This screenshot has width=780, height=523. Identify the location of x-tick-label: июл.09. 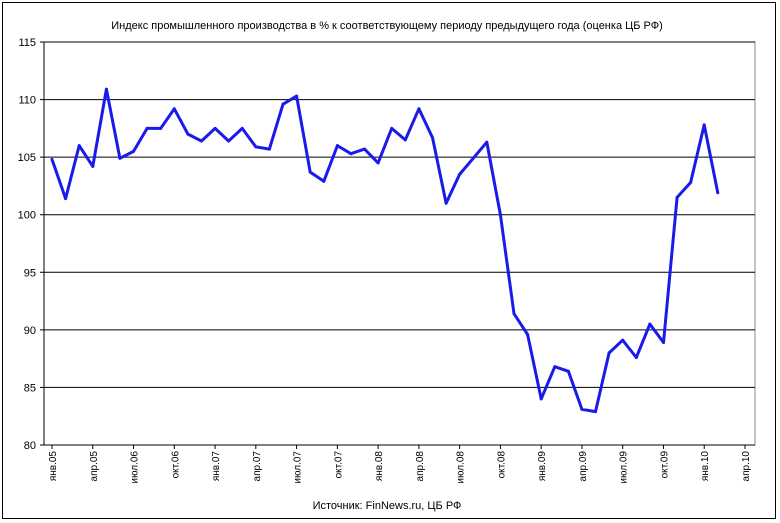
(624, 467).